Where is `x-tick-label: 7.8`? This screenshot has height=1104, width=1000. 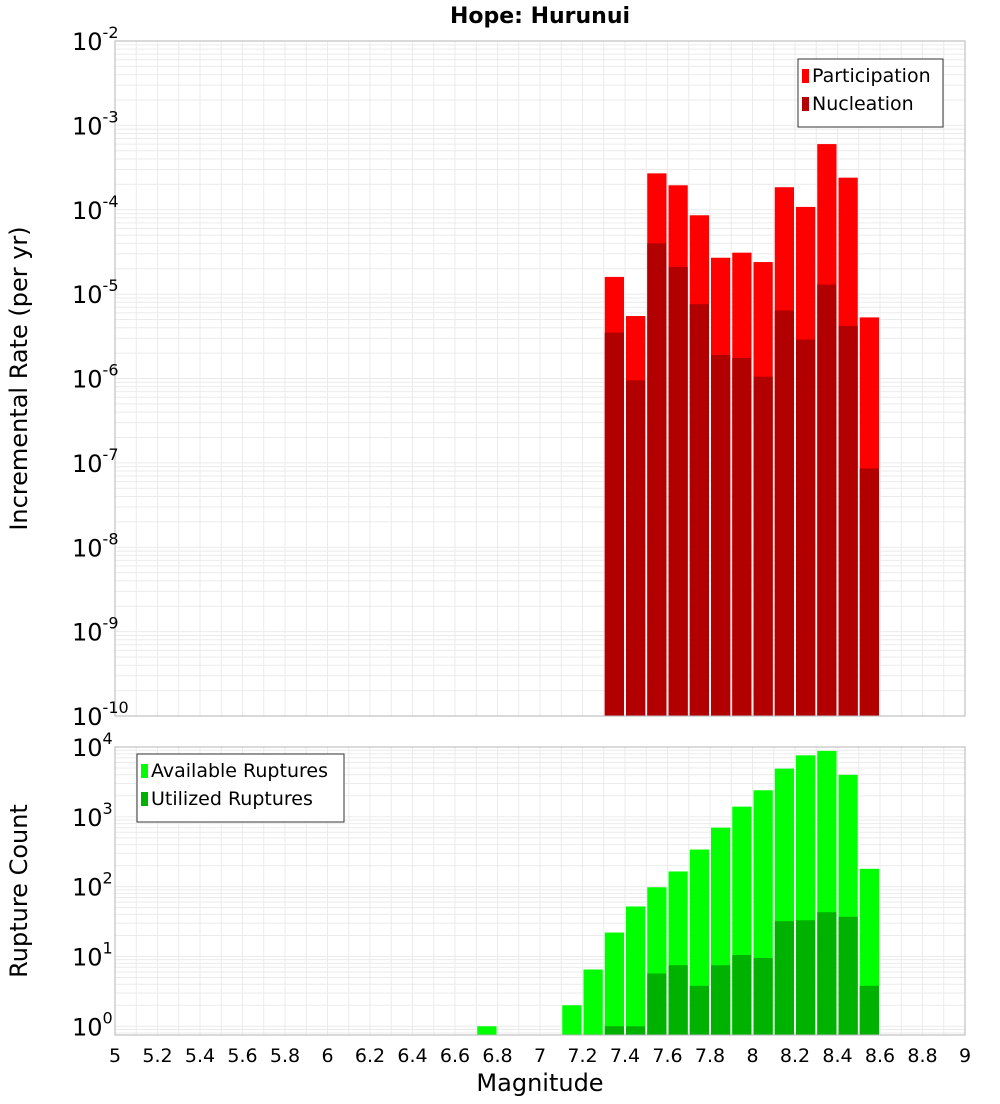
x-tick-label: 7.8 is located at coordinates (710, 1056).